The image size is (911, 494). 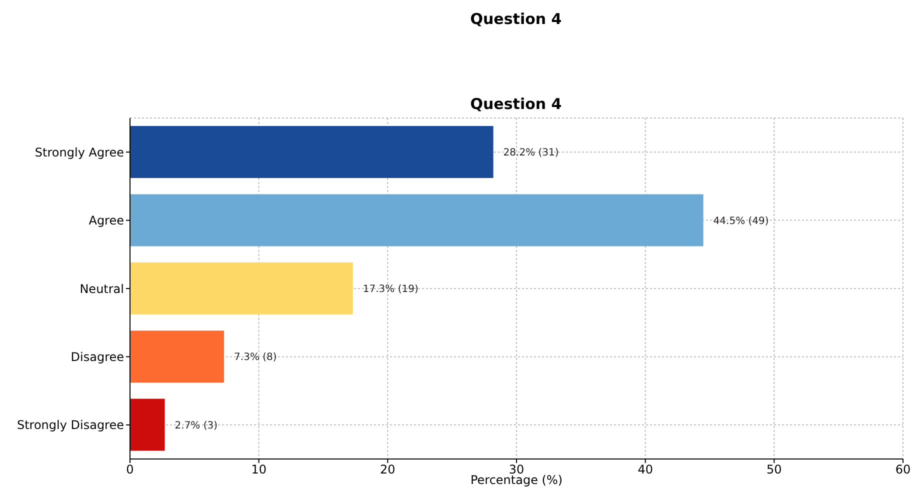 I want to click on data-label: 17.3% (19), so click(x=390, y=289).